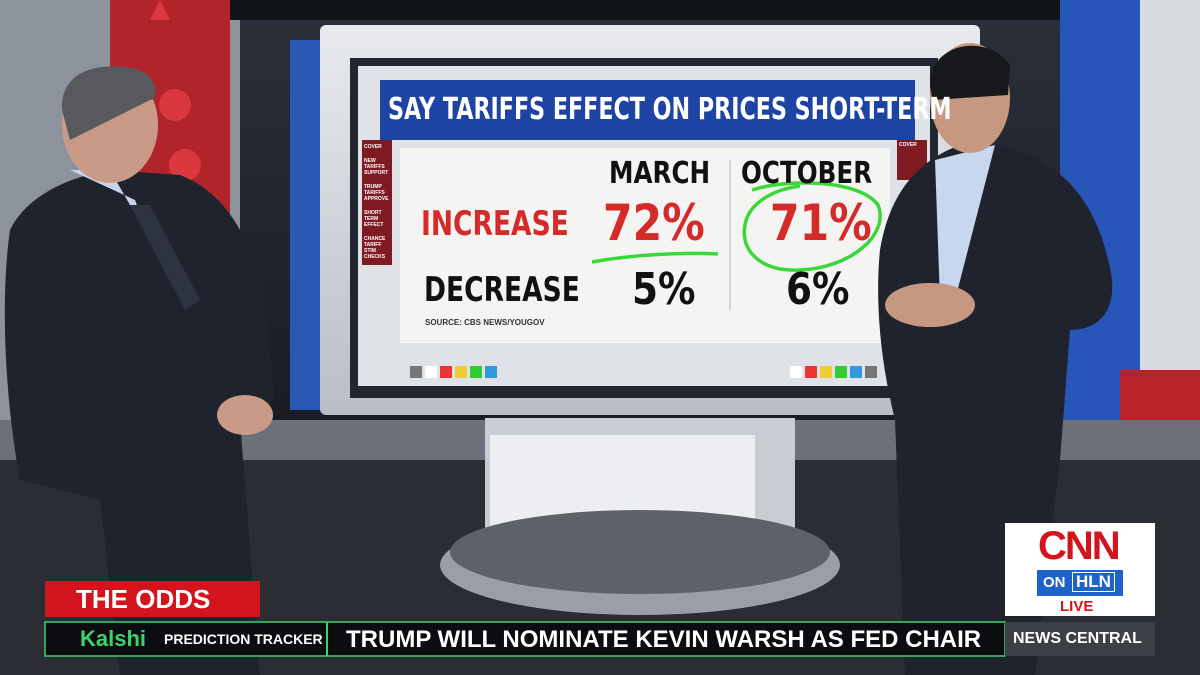 The width and height of the screenshot is (1200, 675). Describe the element at coordinates (495, 224) in the screenshot. I see `row-label: INCREASE` at that location.